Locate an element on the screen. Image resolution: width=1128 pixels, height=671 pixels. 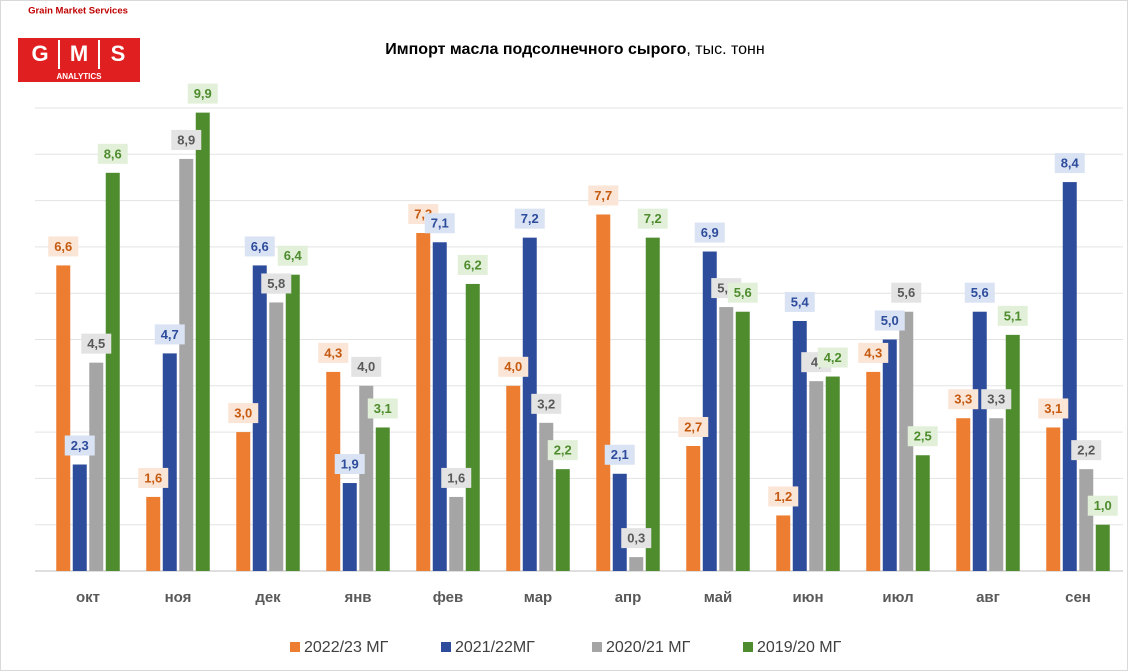
value-label: 5,6 is located at coordinates (743, 292).